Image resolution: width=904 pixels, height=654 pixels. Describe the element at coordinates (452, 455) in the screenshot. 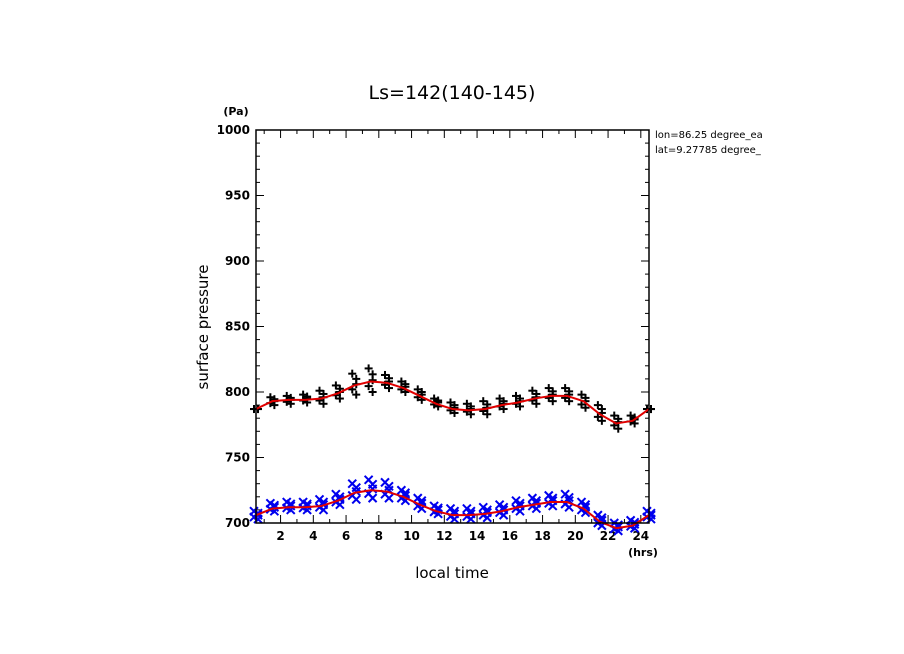

I see `fit-lines` at that location.